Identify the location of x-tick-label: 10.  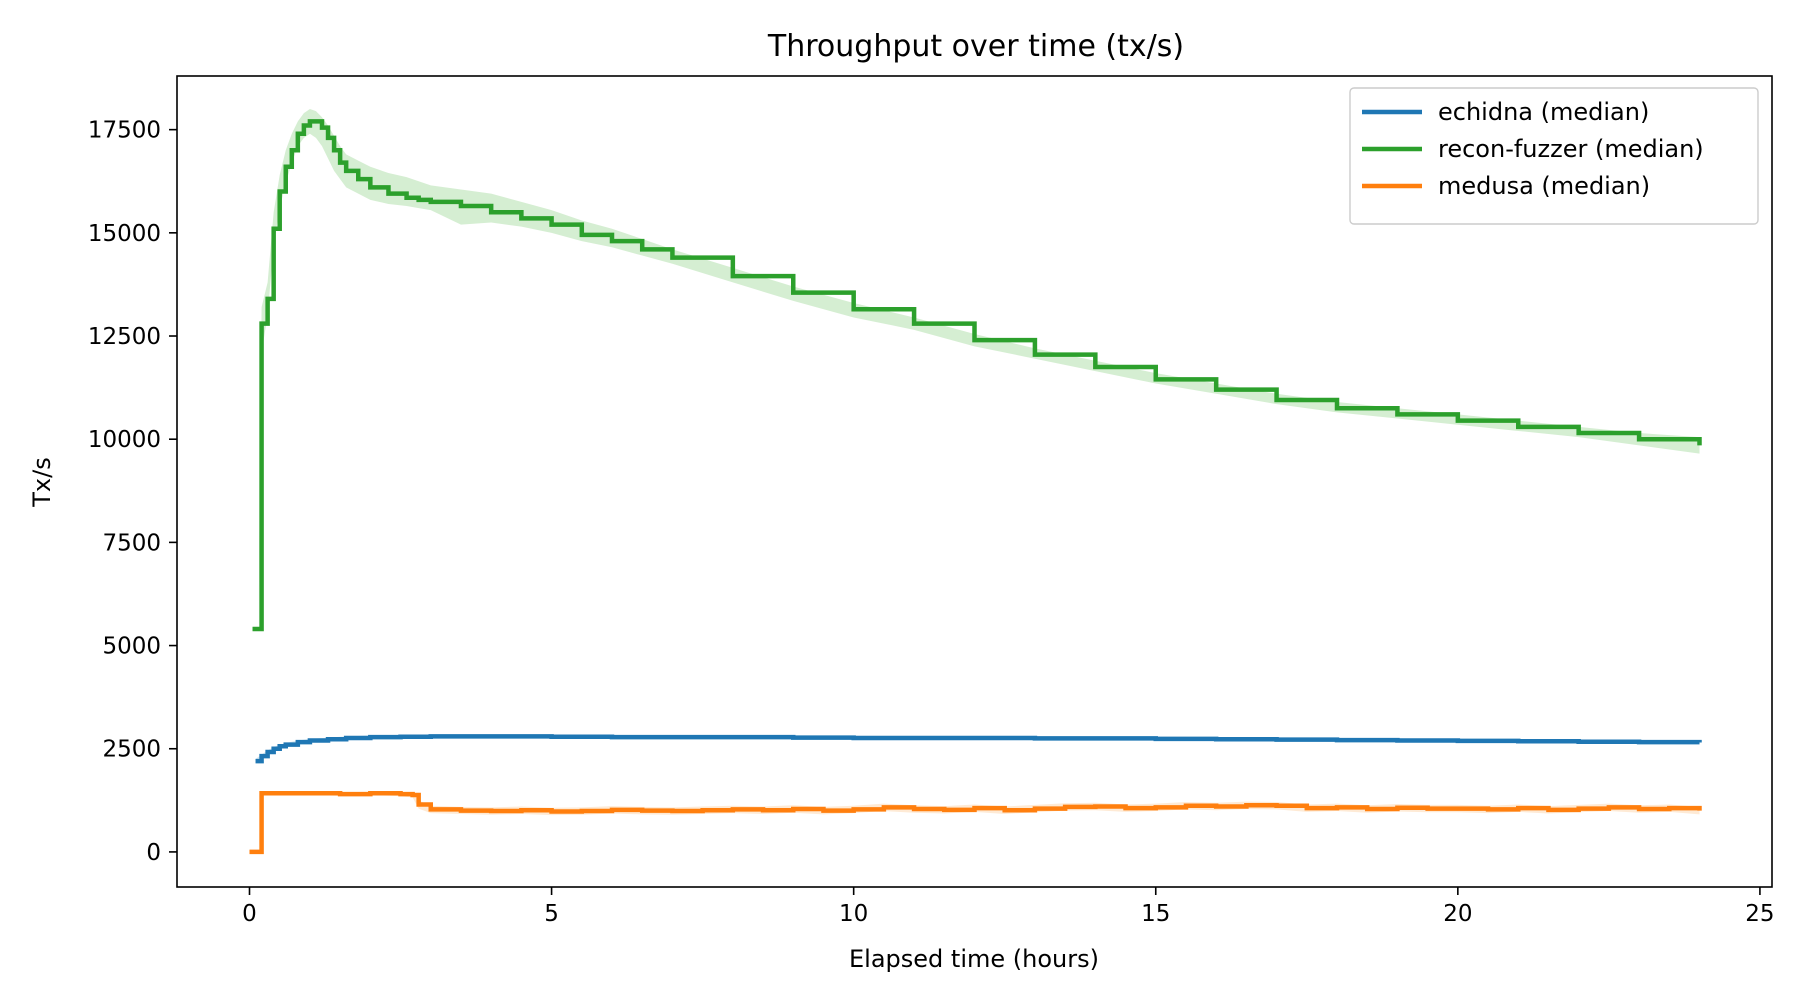
(853, 914).